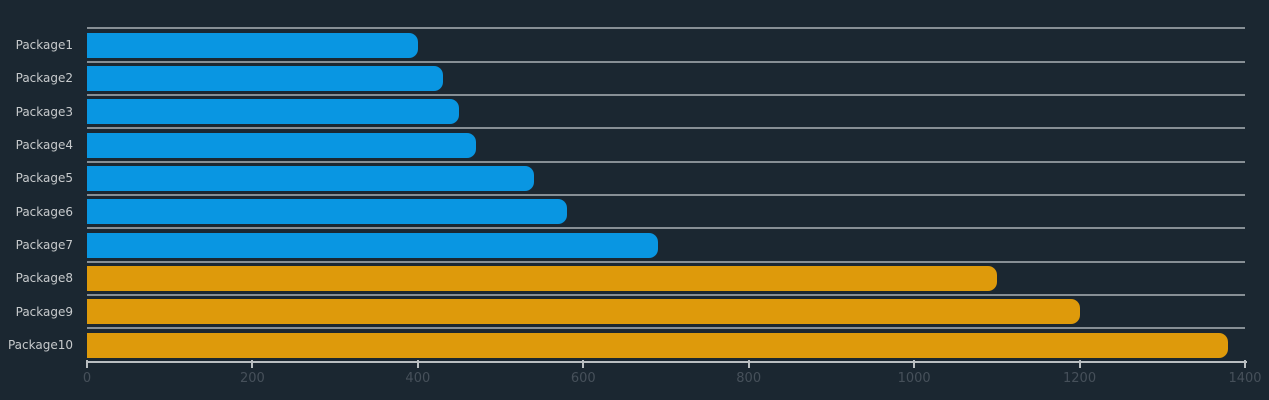 This screenshot has width=1269, height=400. I want to click on x-axis-line, so click(667, 361).